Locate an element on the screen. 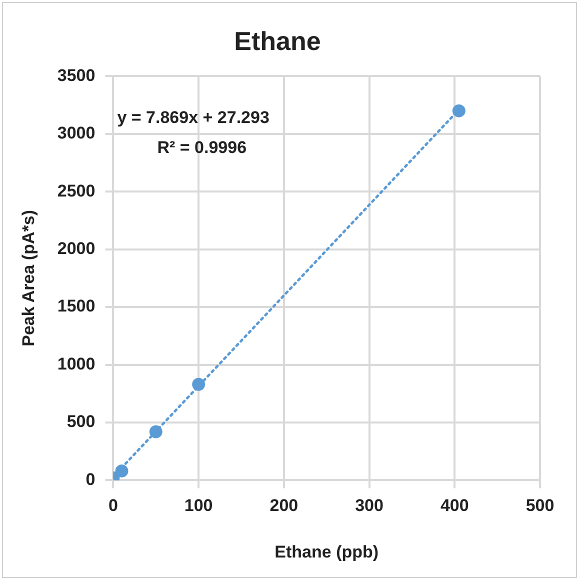  annotation: R² = 0.9996 is located at coordinates (202, 147).